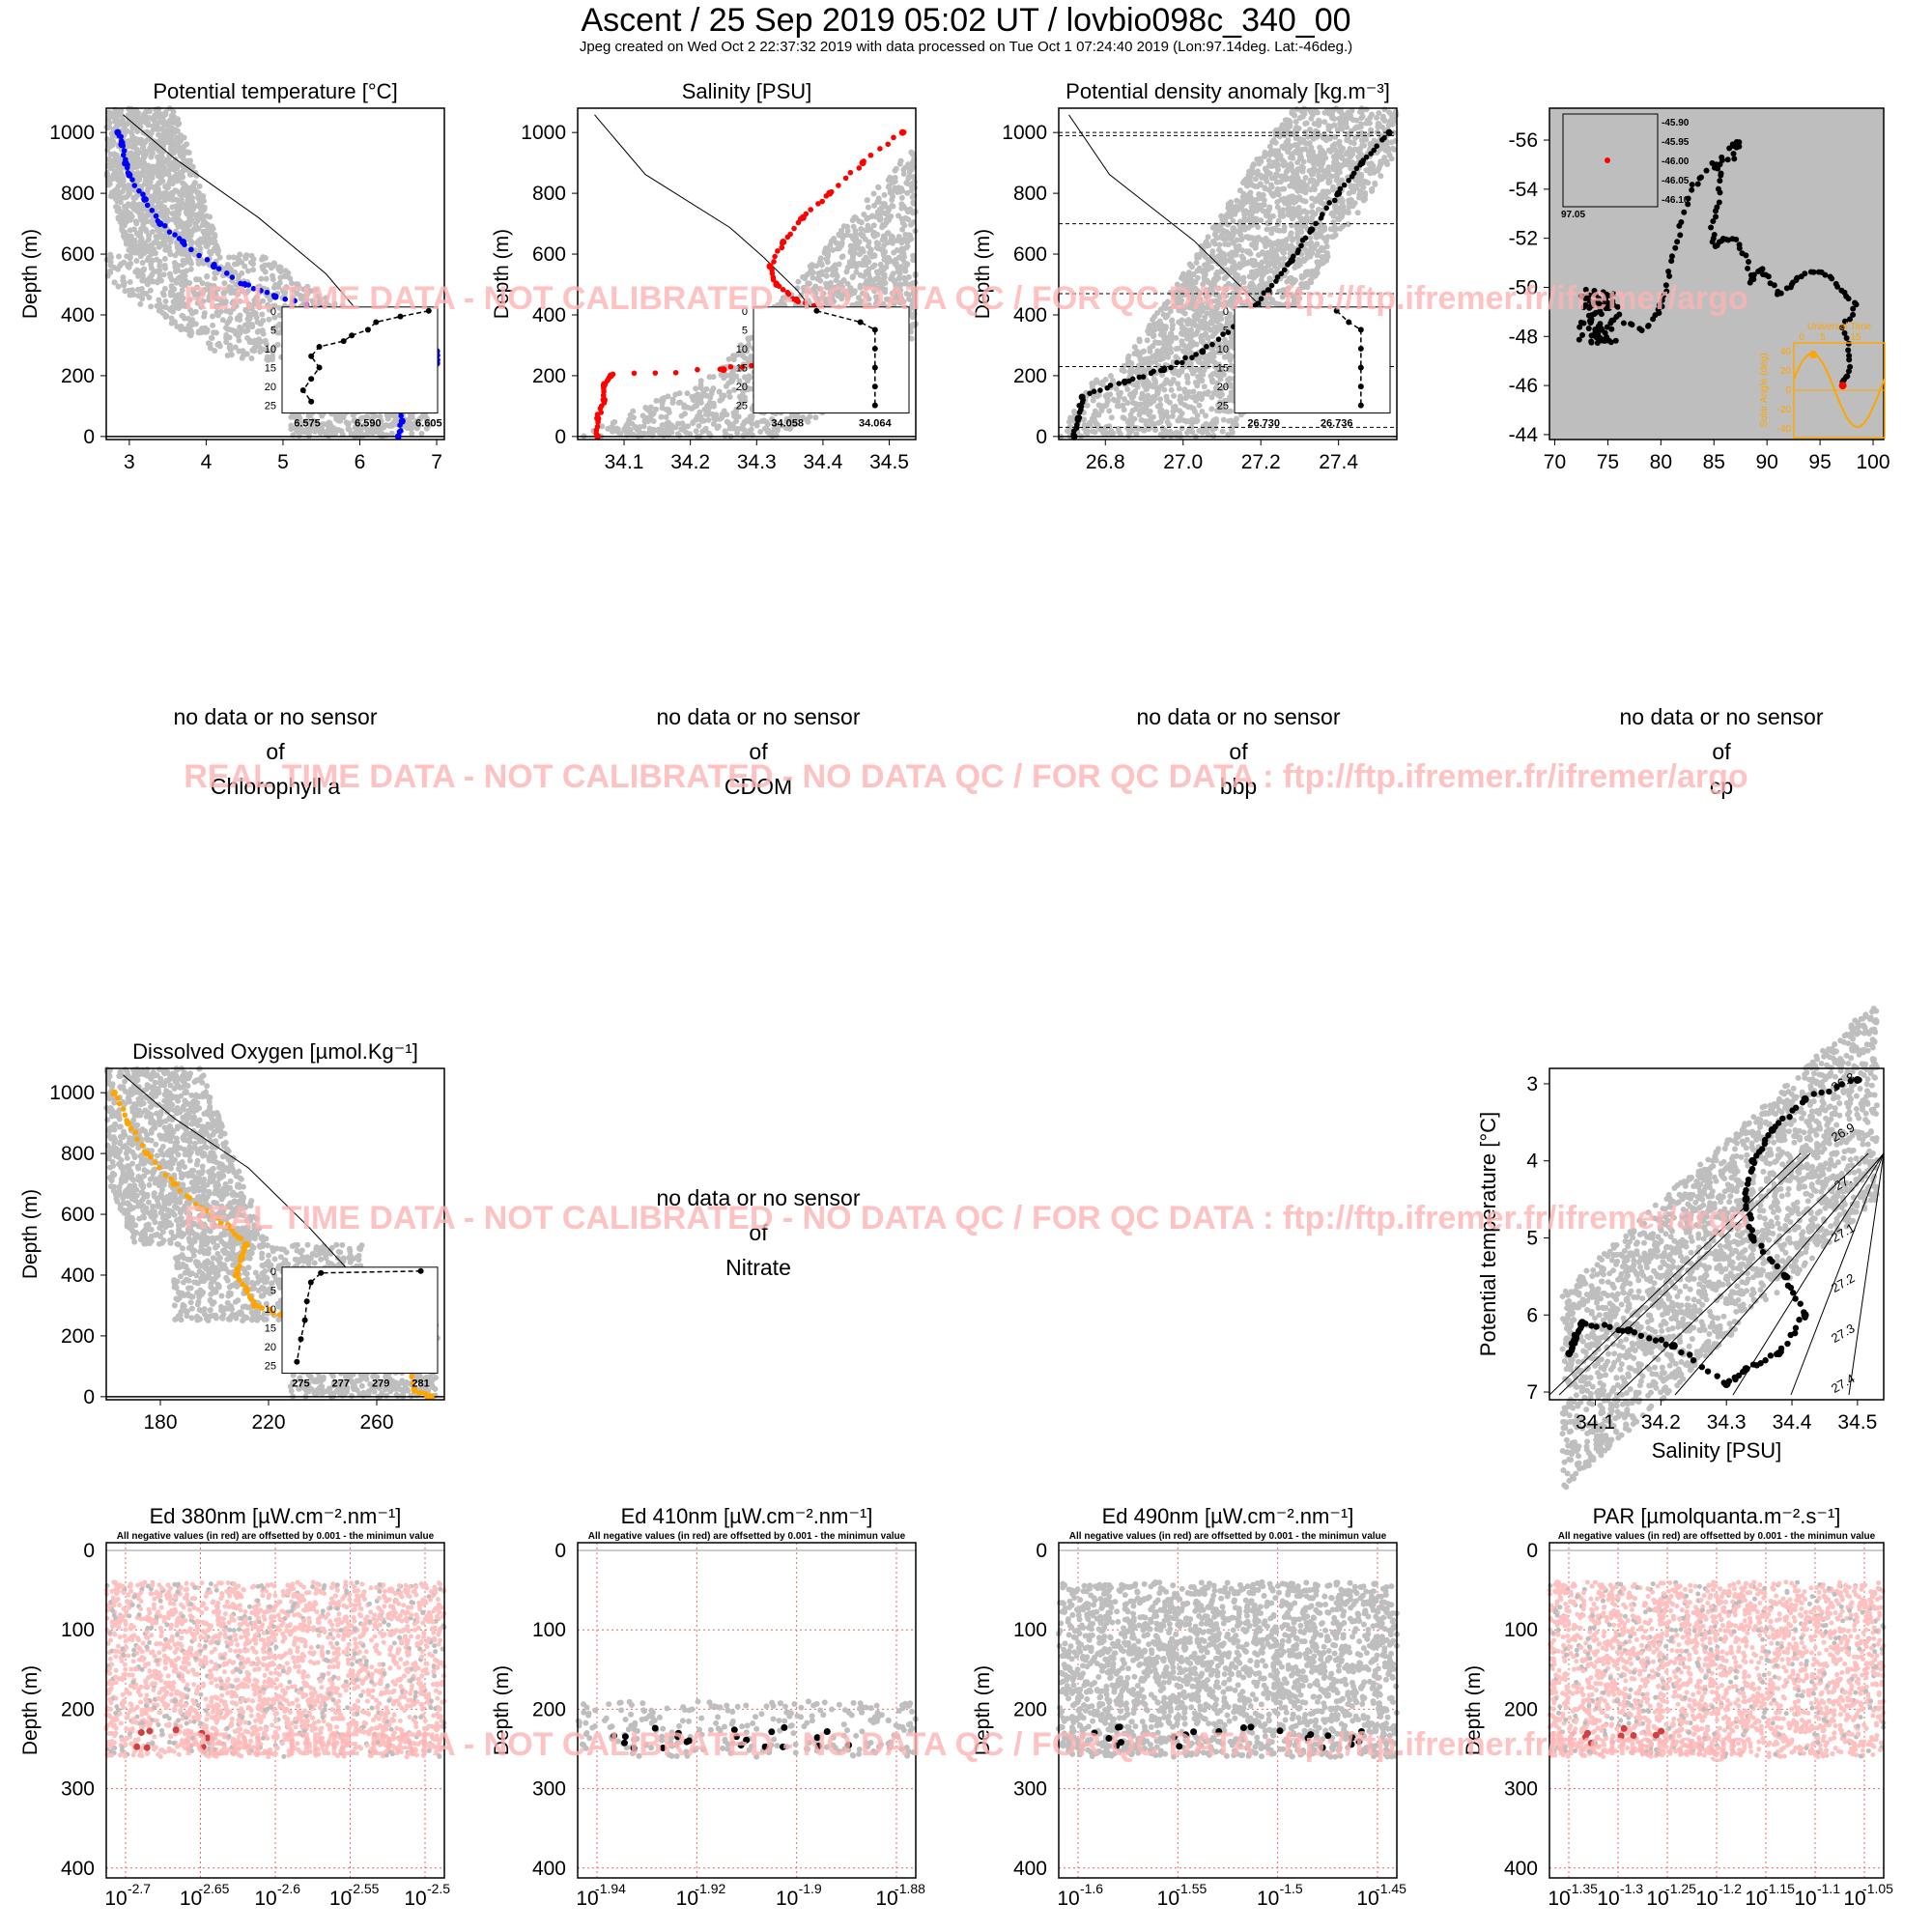  What do you see at coordinates (747, 91) in the screenshot?
I see `sal-title: Salinity [PSU]` at bounding box center [747, 91].